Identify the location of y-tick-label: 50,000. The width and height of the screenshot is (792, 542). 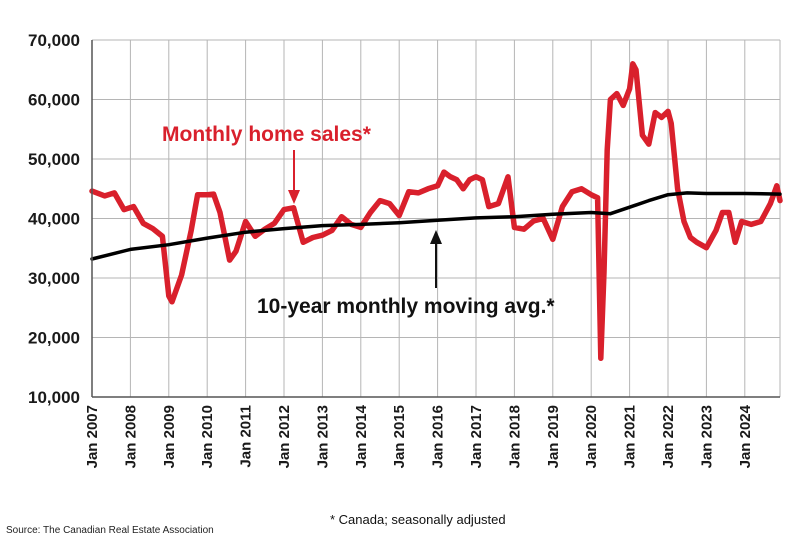
(54, 159).